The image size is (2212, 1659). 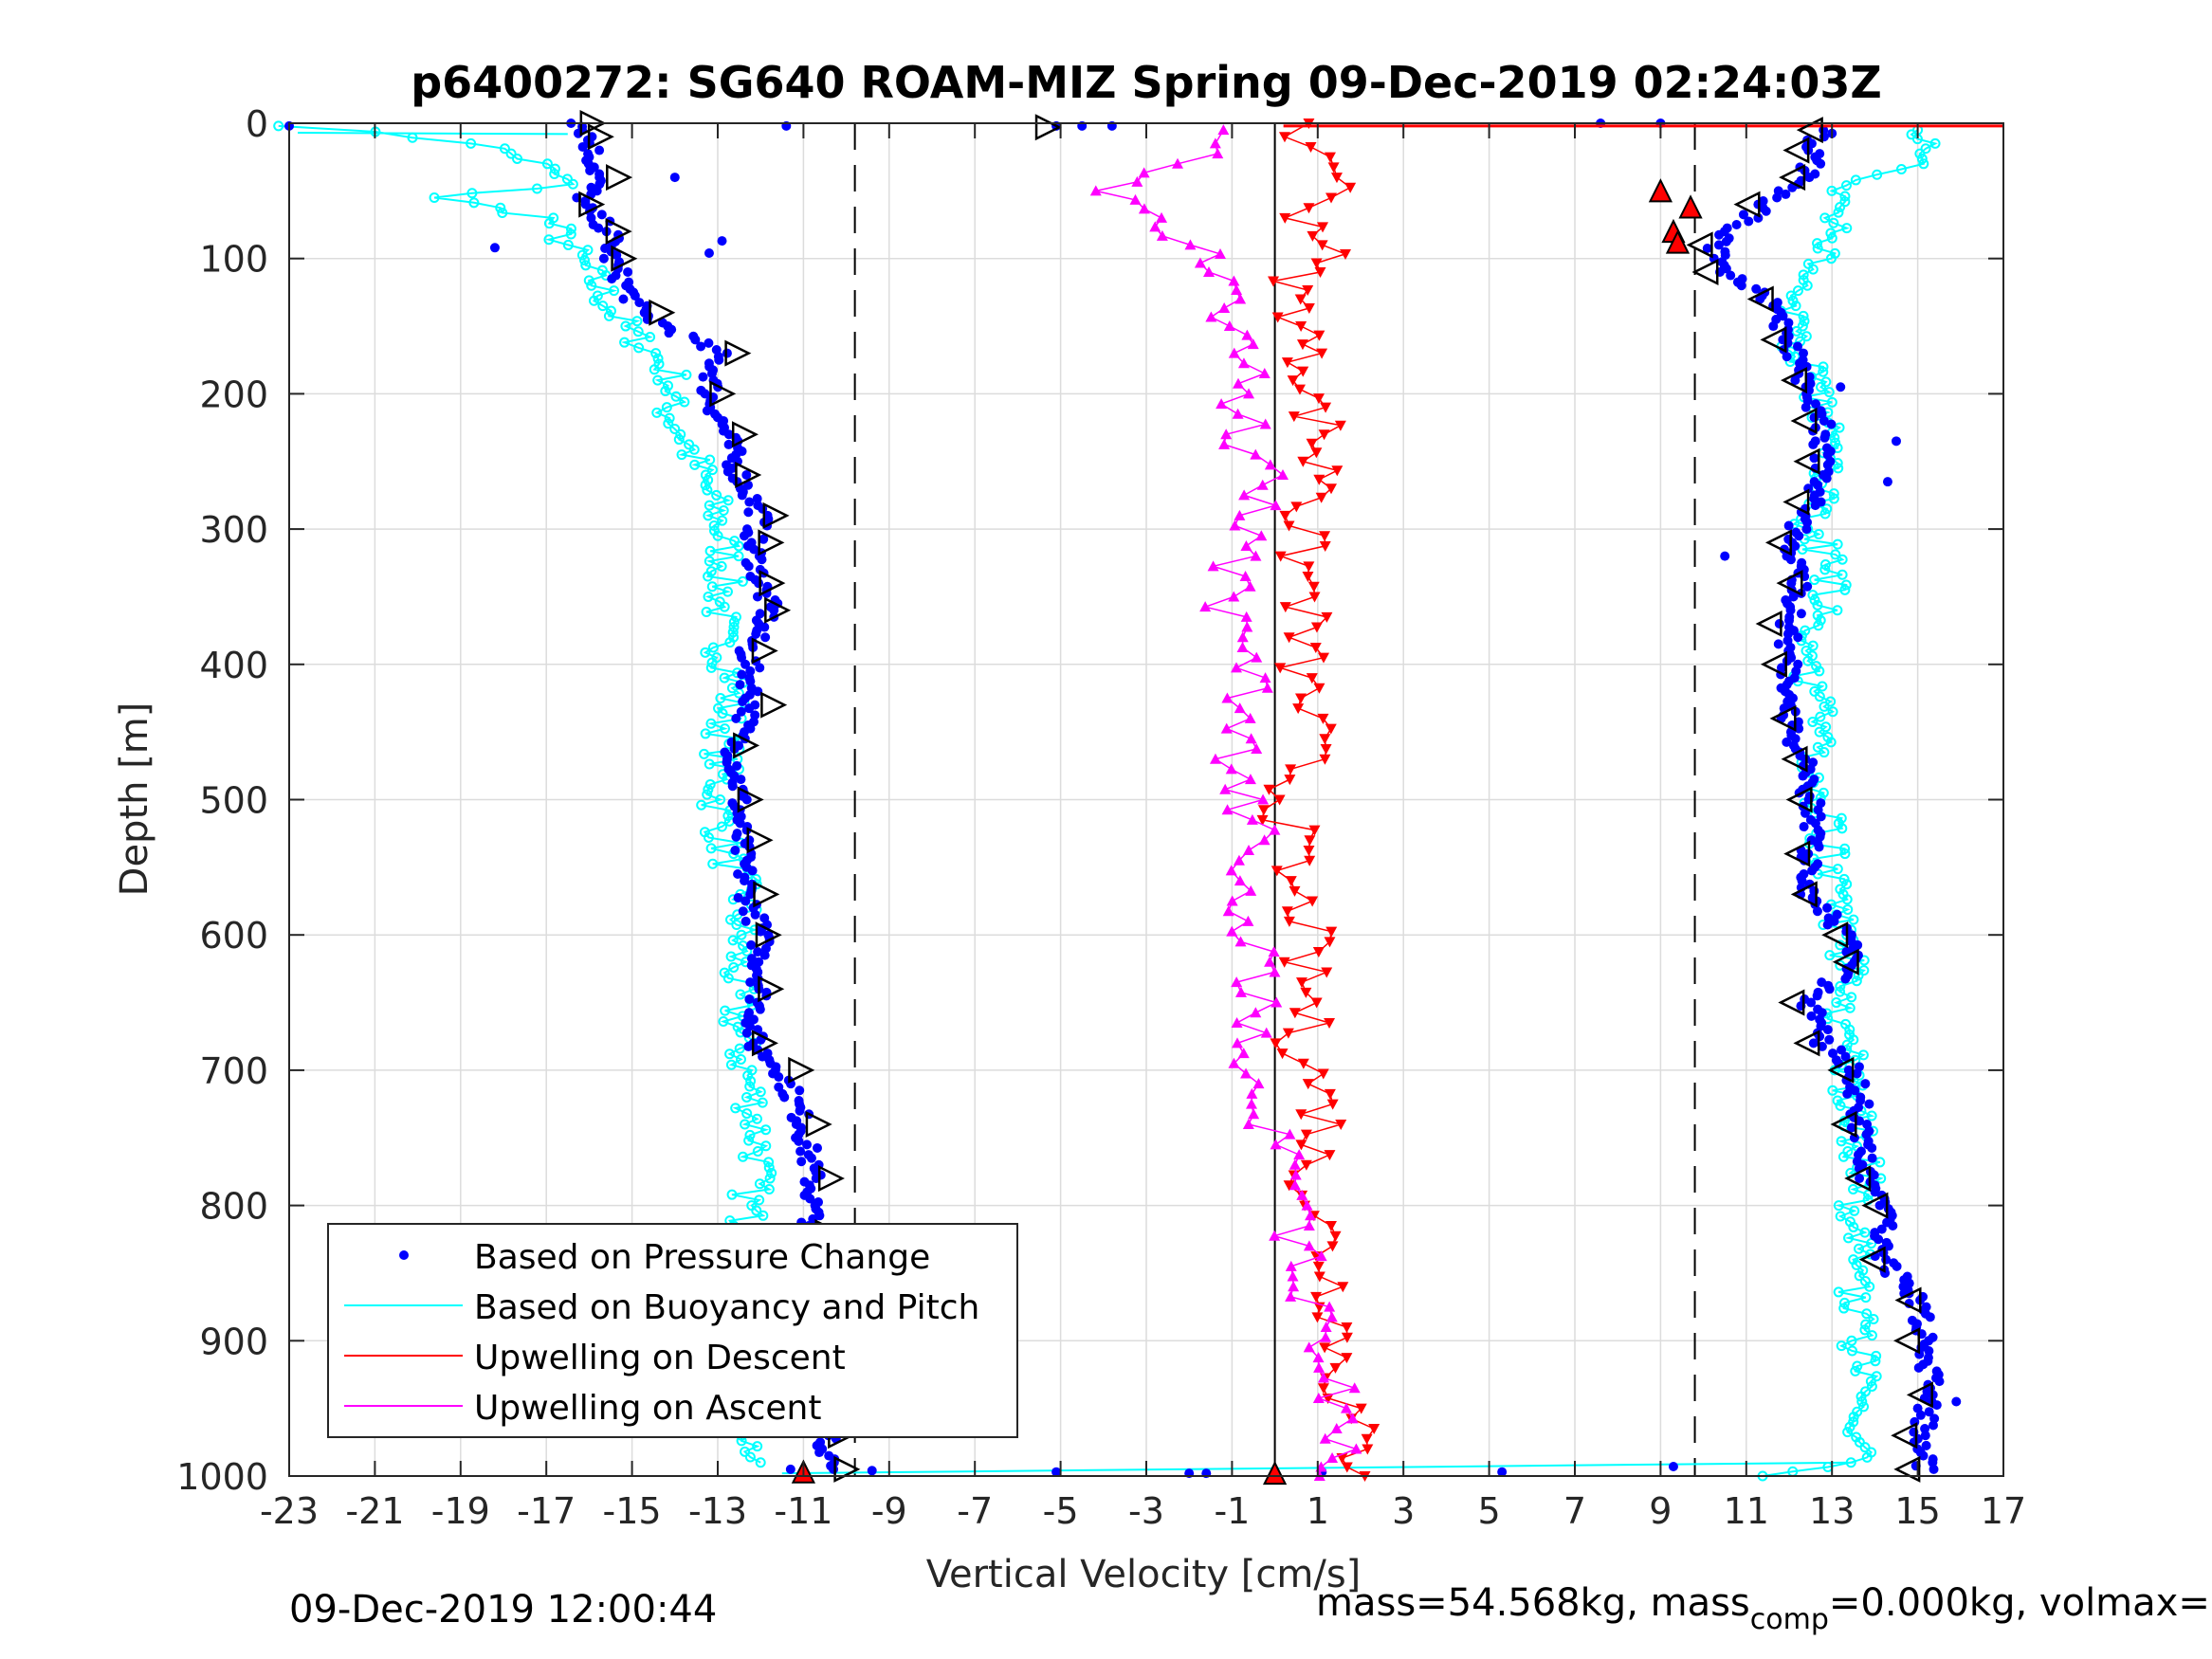 I want to click on x-tick-label: 17, so click(x=2003, y=1511).